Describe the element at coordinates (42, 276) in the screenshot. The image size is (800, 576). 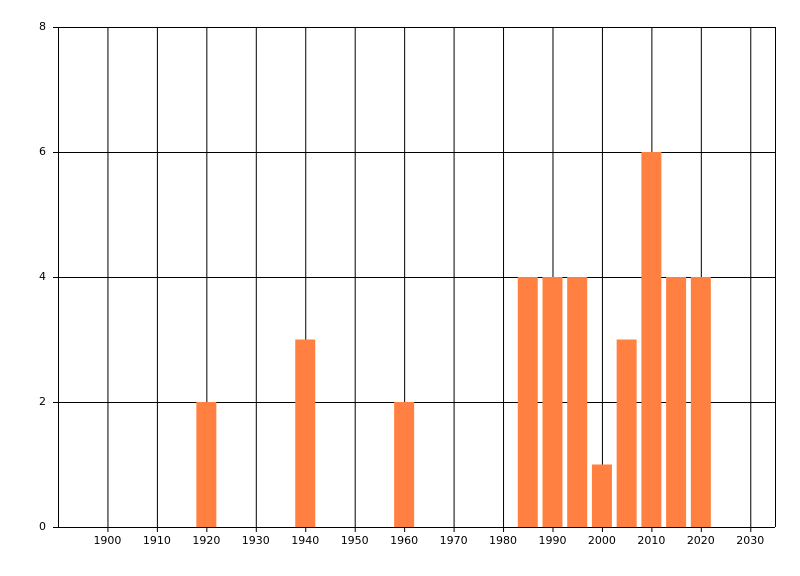
I see `y-tick-label: 4` at that location.